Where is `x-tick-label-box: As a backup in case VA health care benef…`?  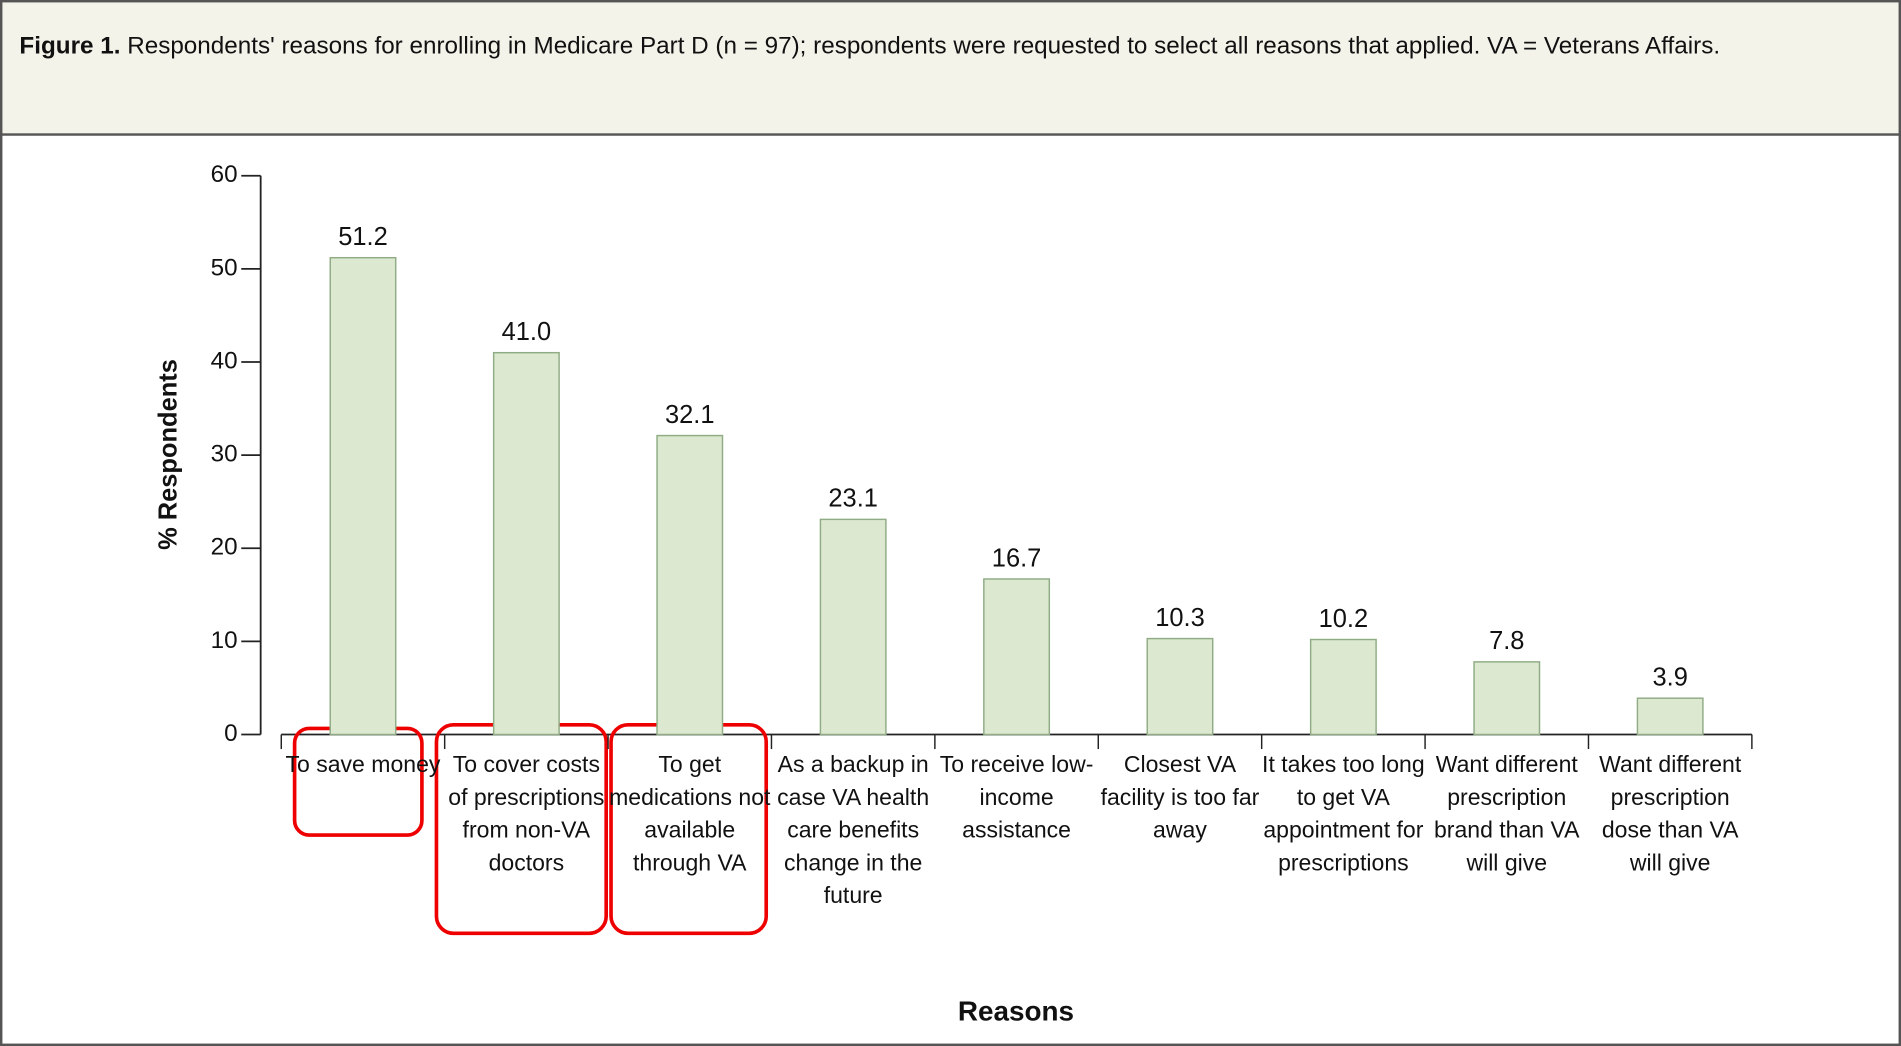
x-tick-label-box: As a backup in case VA health care benef… is located at coordinates (853, 831).